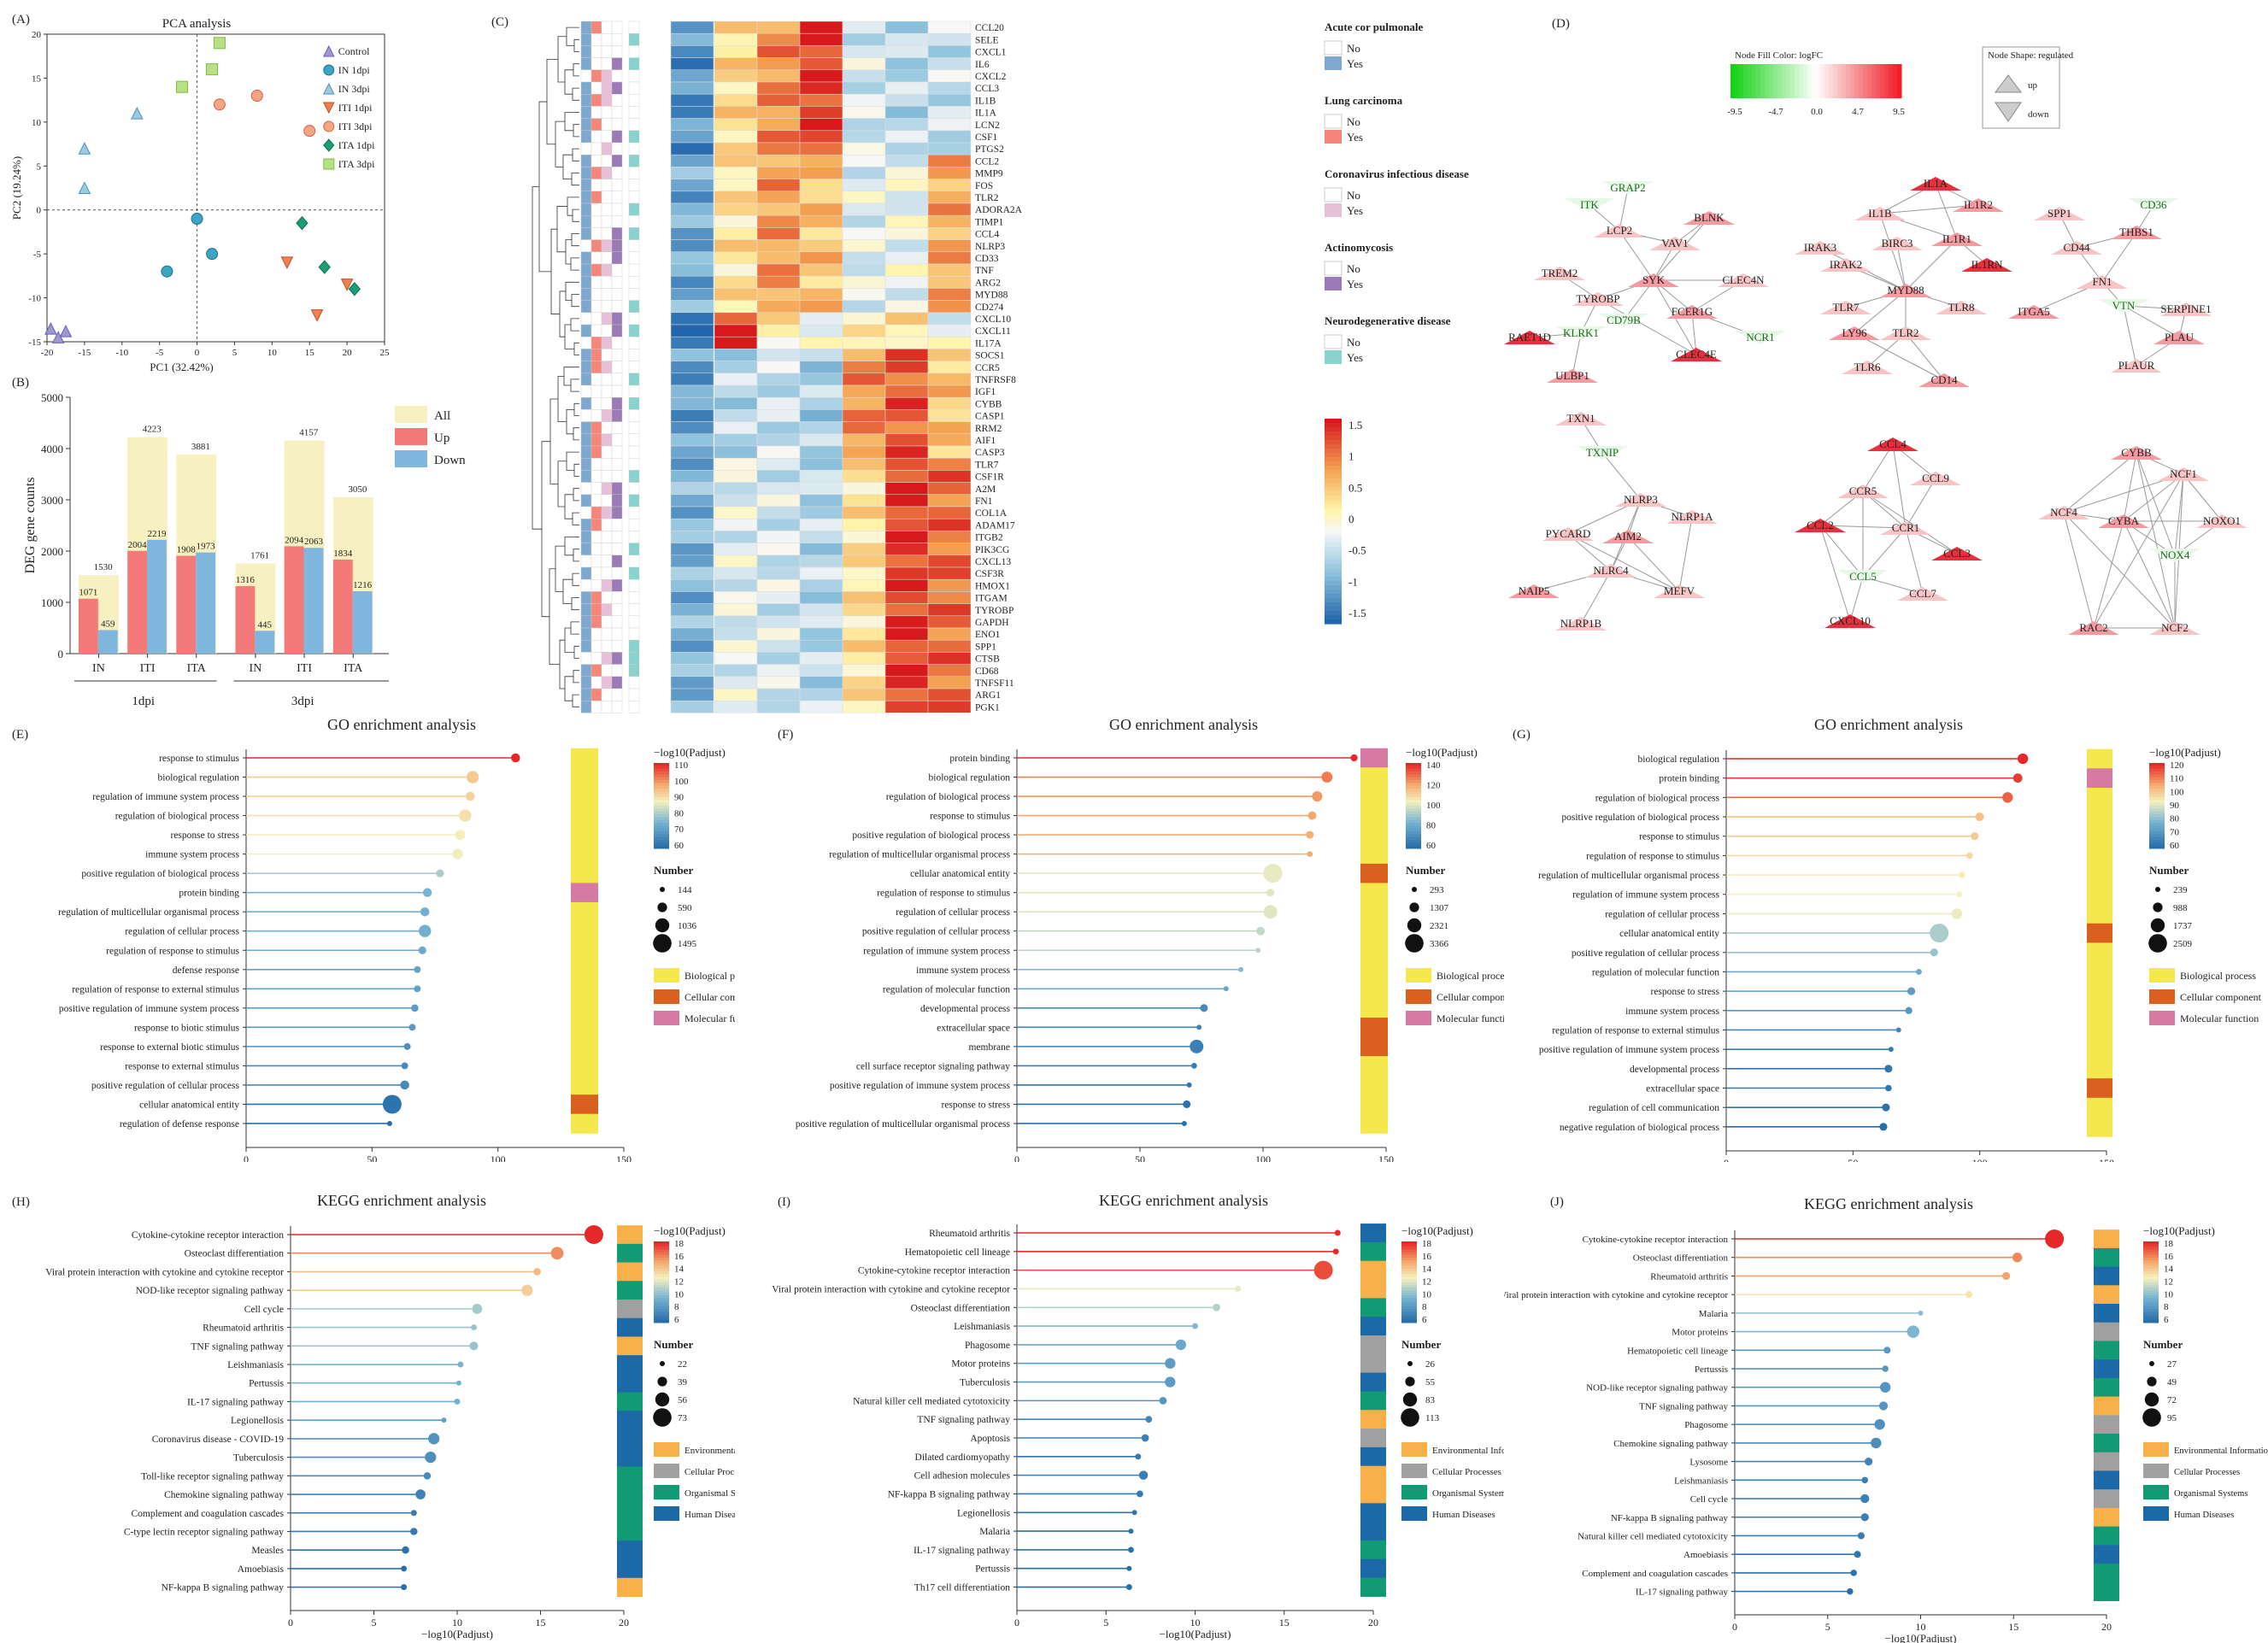  I want to click on size-legend-tick: 113, so click(1432, 1418).